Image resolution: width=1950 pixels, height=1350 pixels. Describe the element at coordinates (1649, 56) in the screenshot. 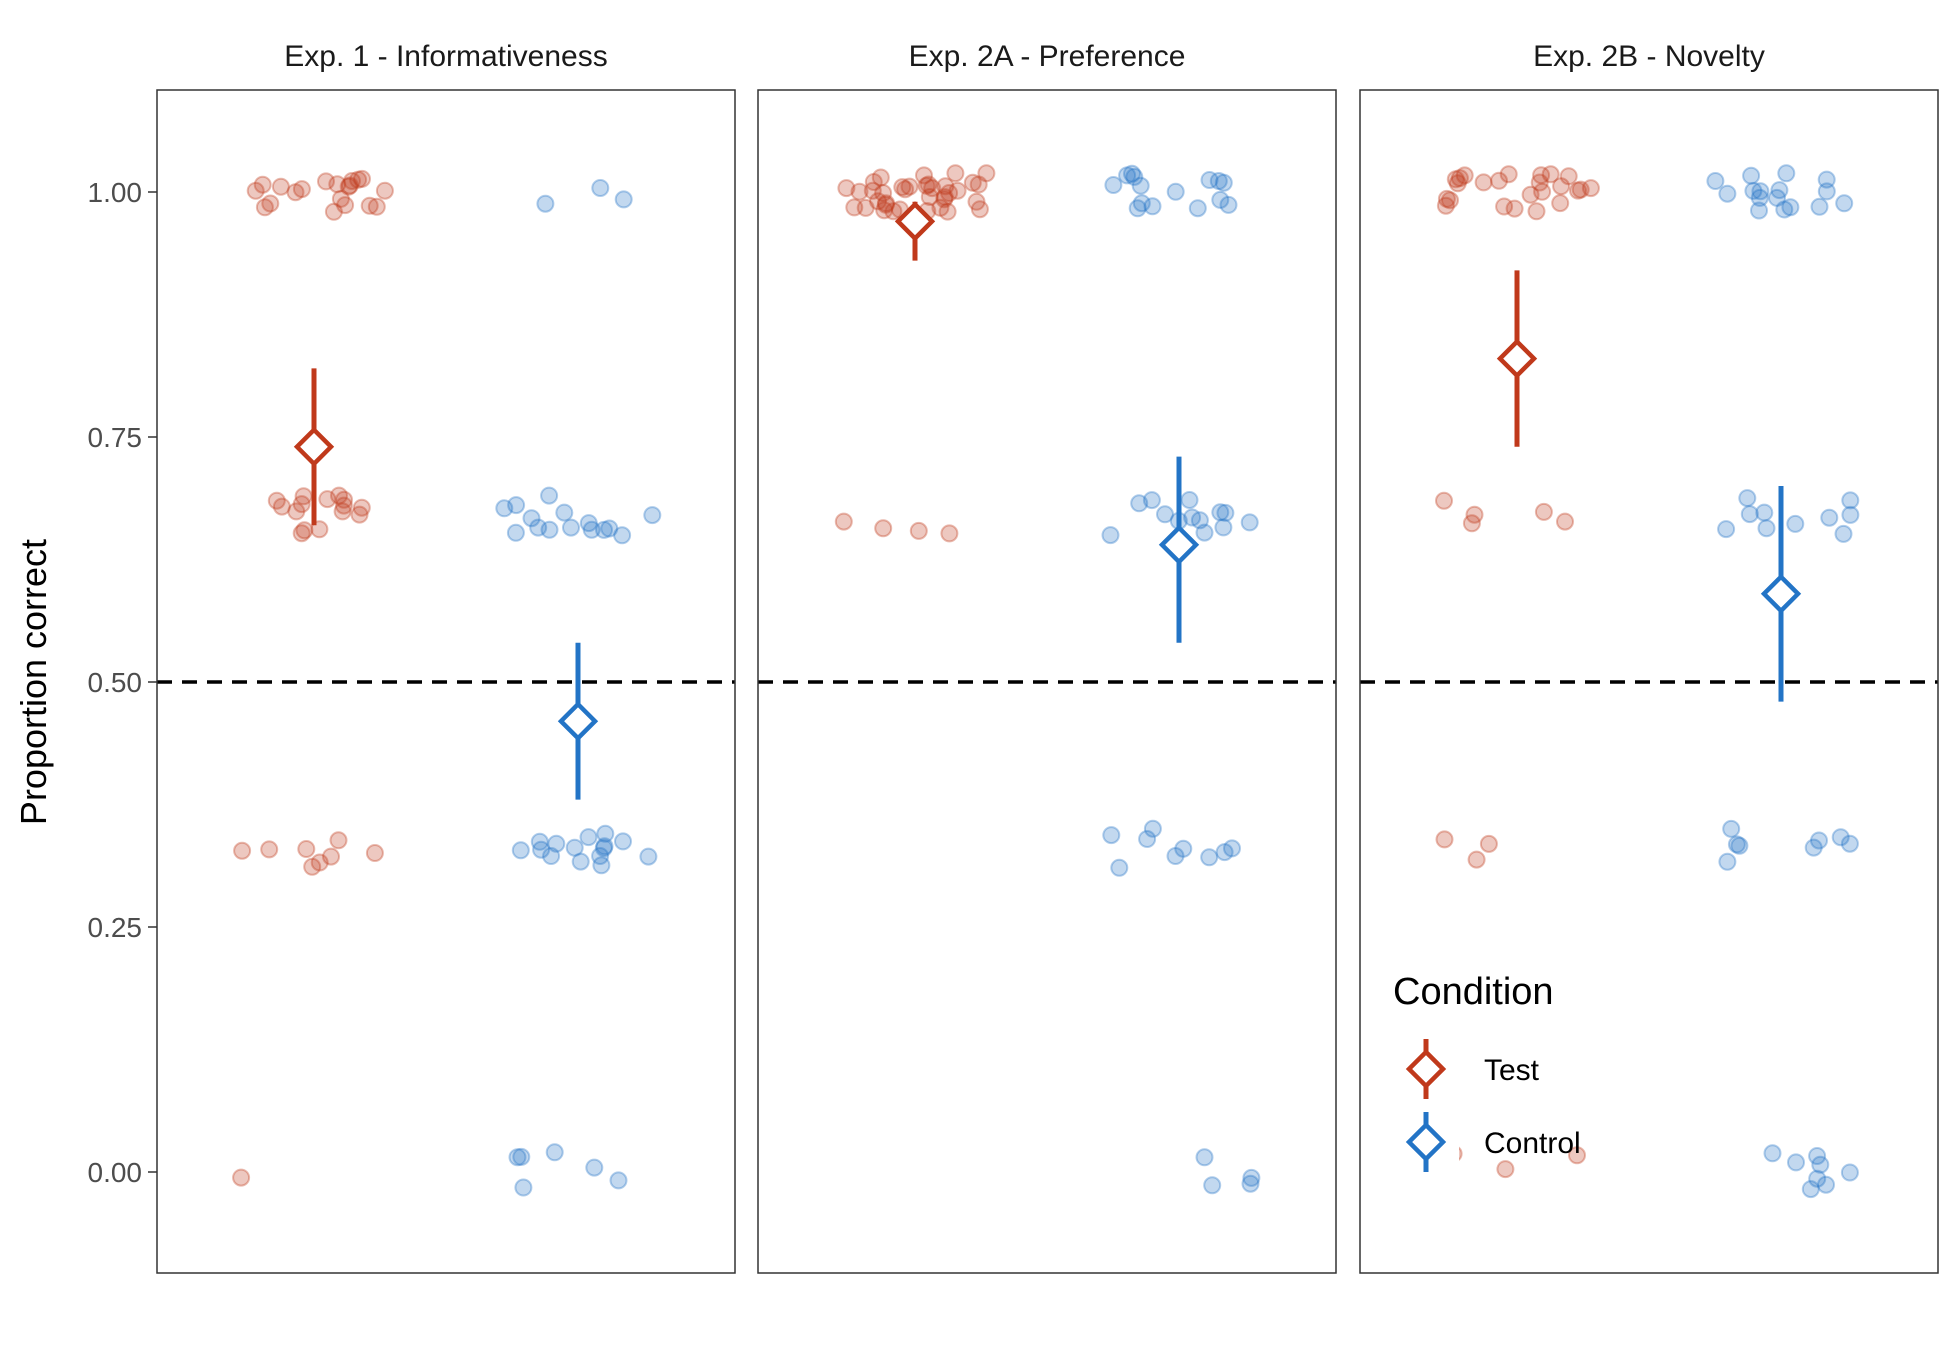

I see `panel-title: Exp. 2B - Novelty` at that location.